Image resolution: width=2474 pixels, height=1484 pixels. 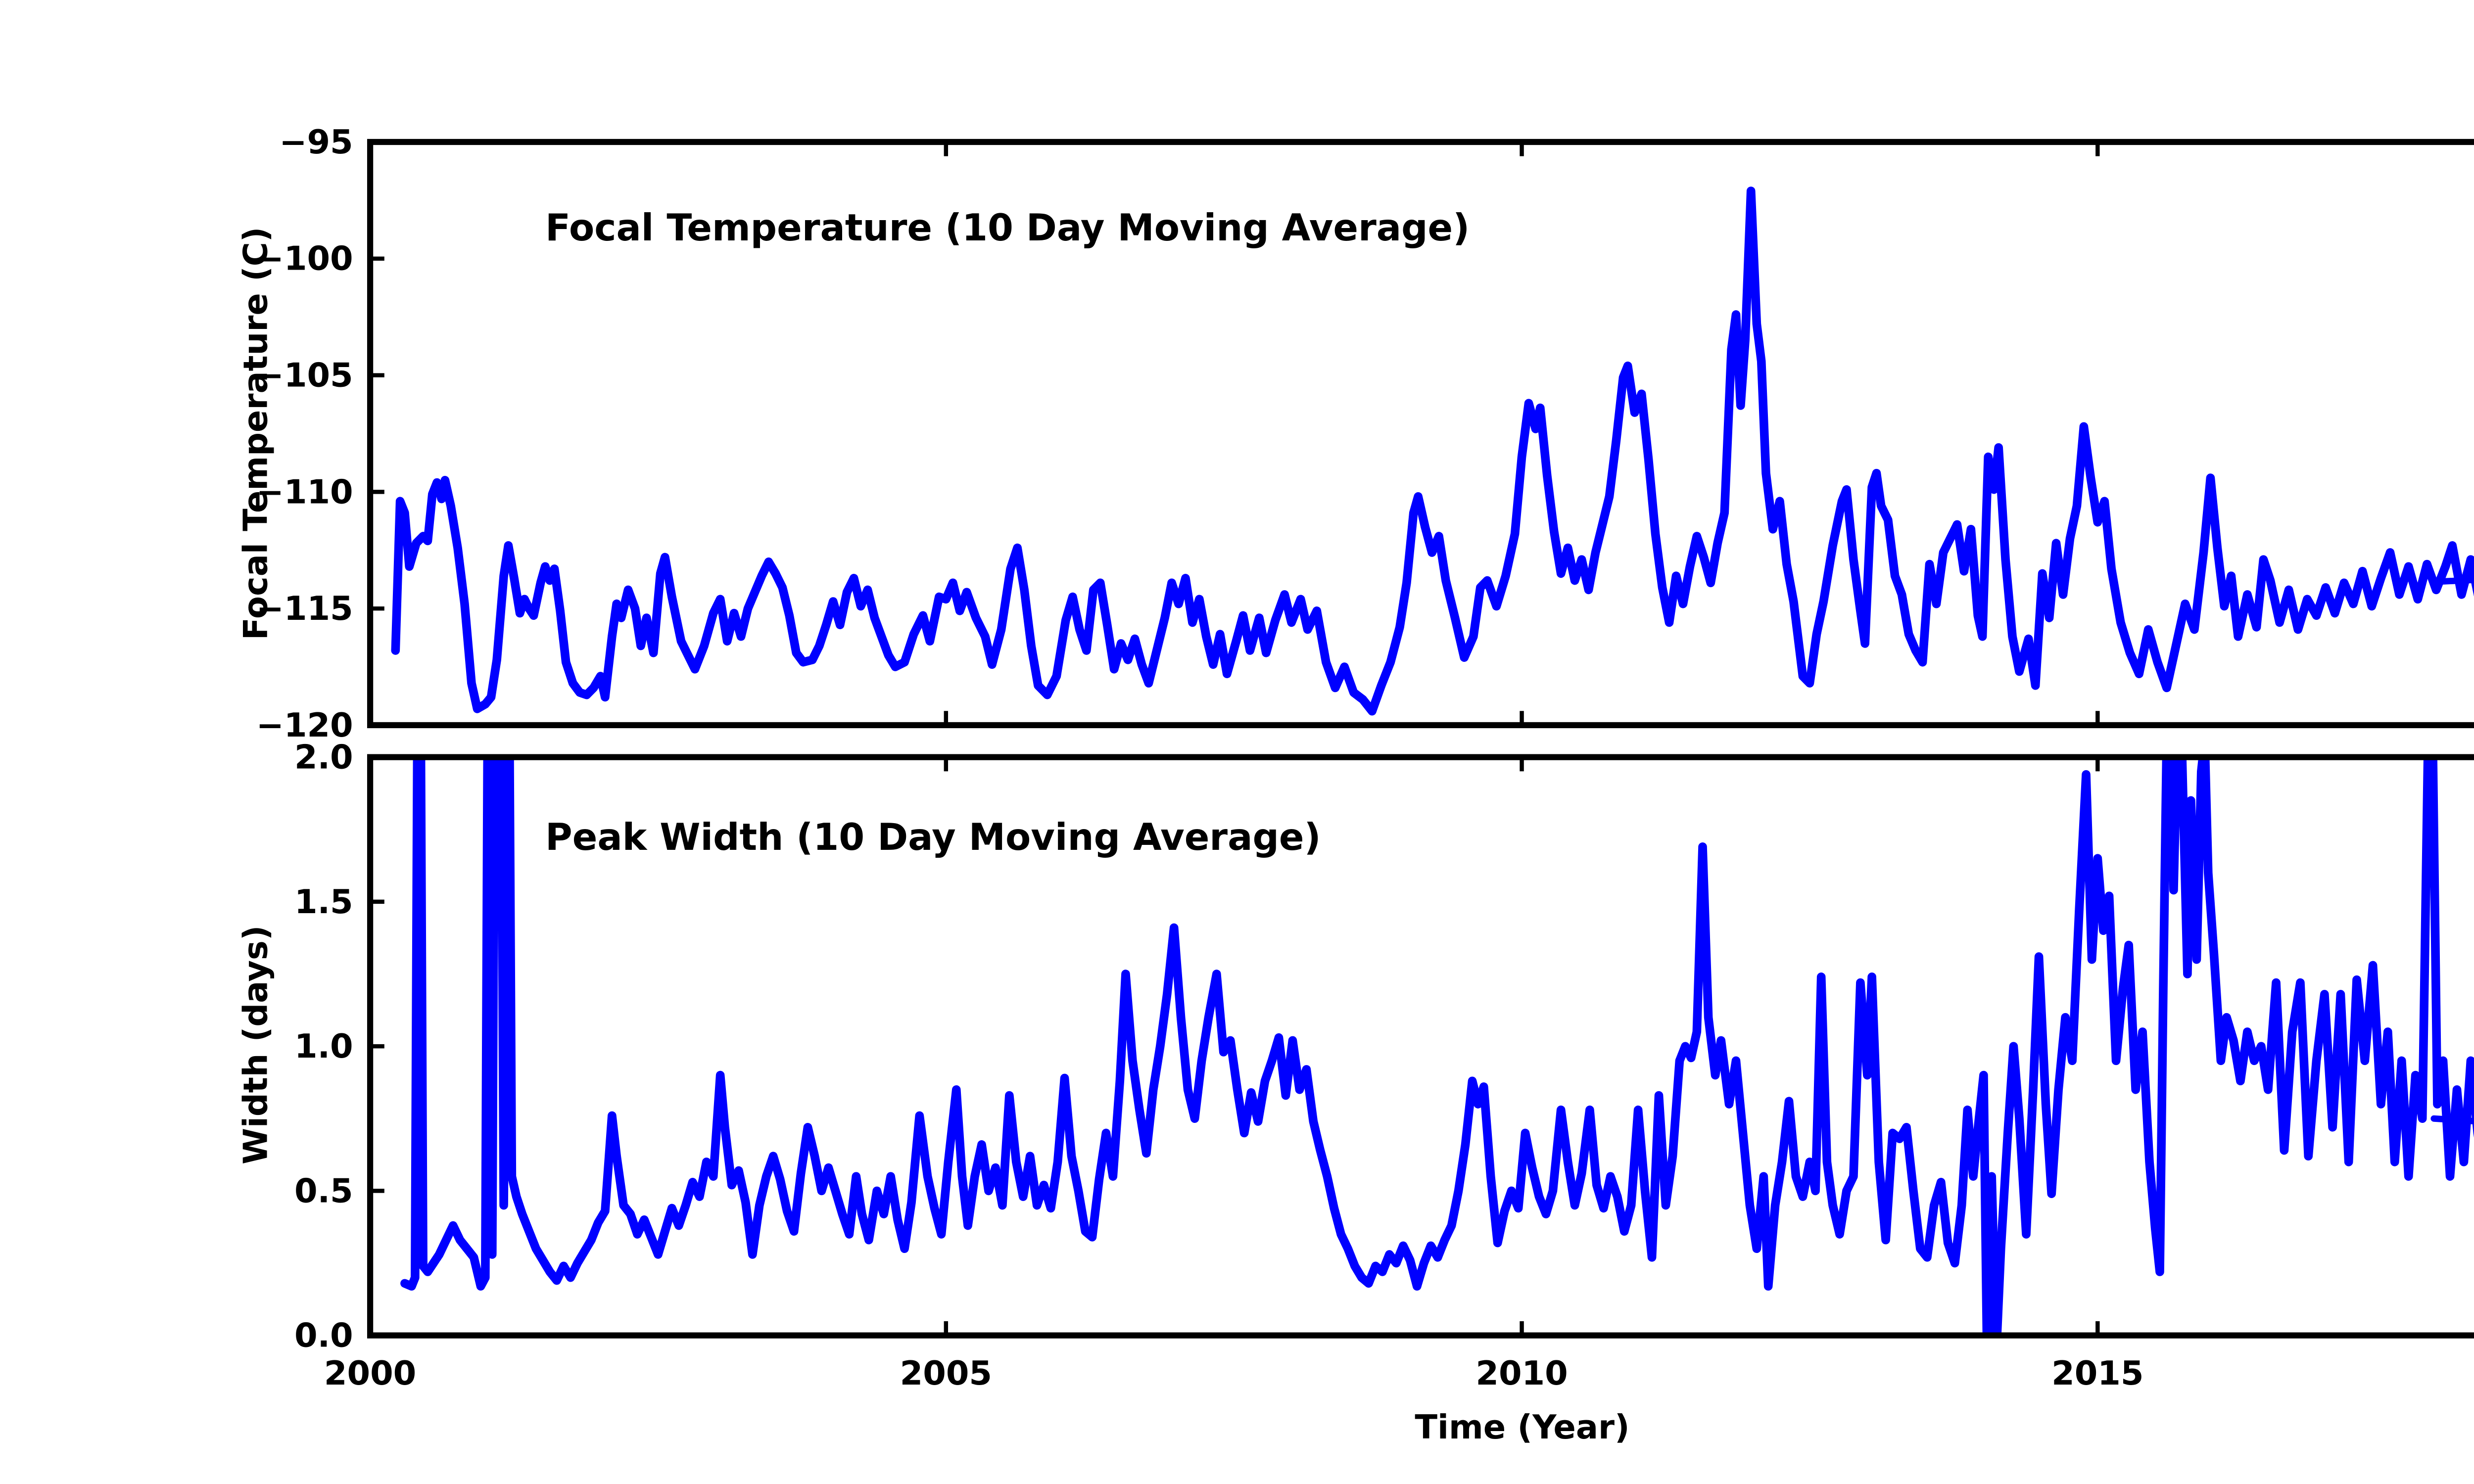 I want to click on y-tick-label: −110, so click(x=304, y=491).